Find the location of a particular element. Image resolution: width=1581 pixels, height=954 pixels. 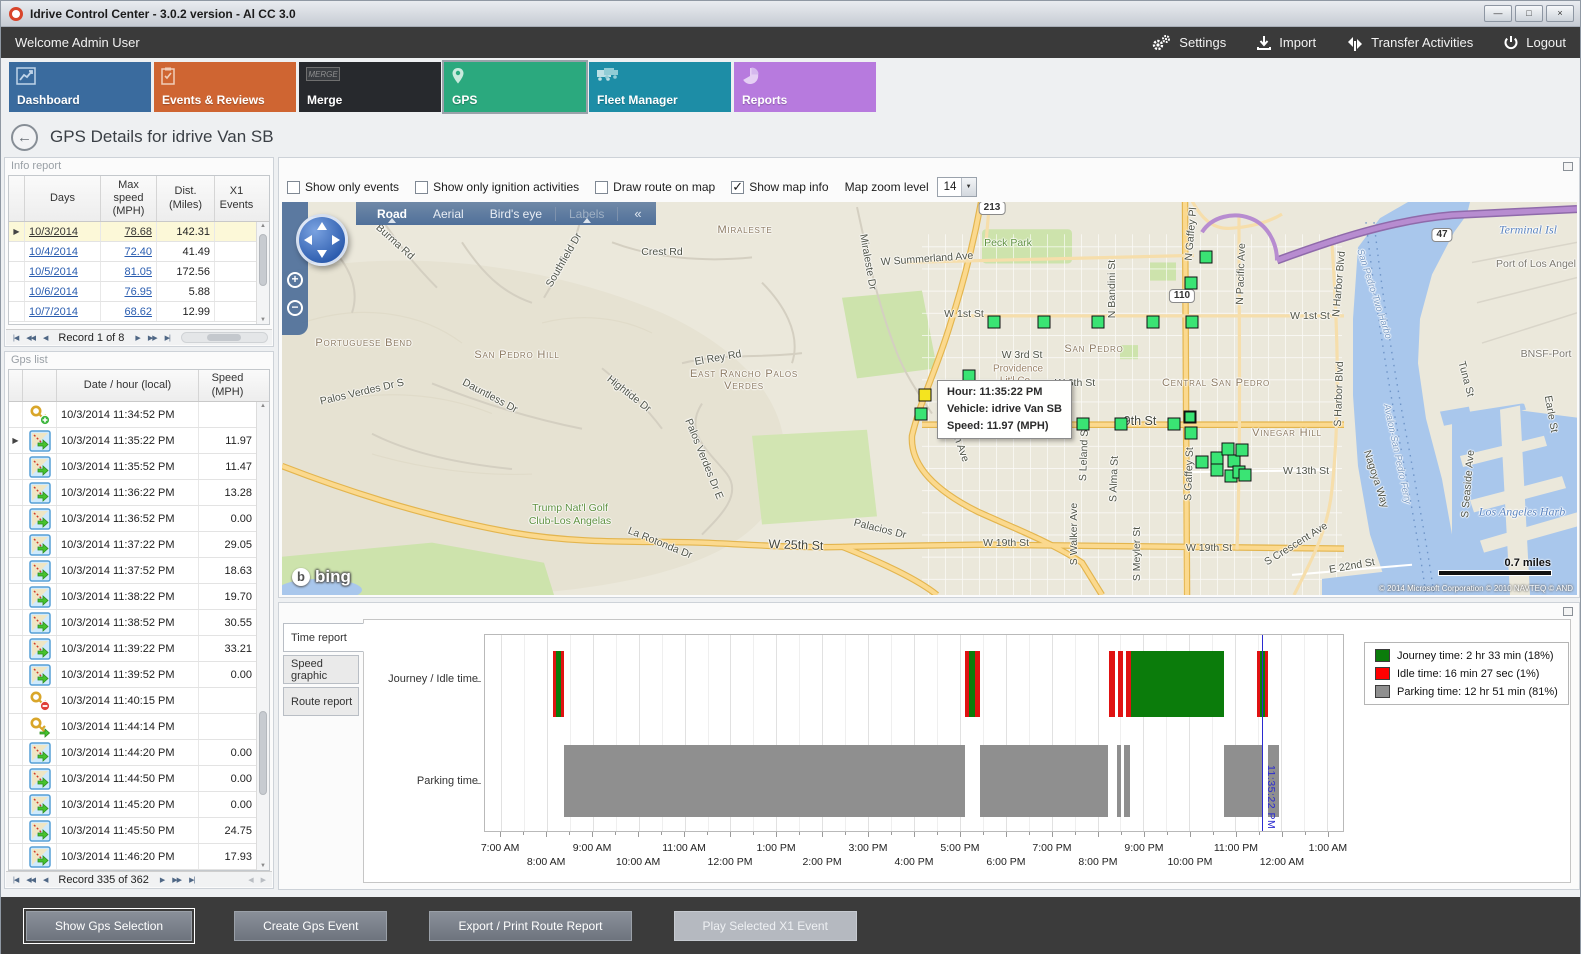

map-pan-compass is located at coordinates (322, 240).